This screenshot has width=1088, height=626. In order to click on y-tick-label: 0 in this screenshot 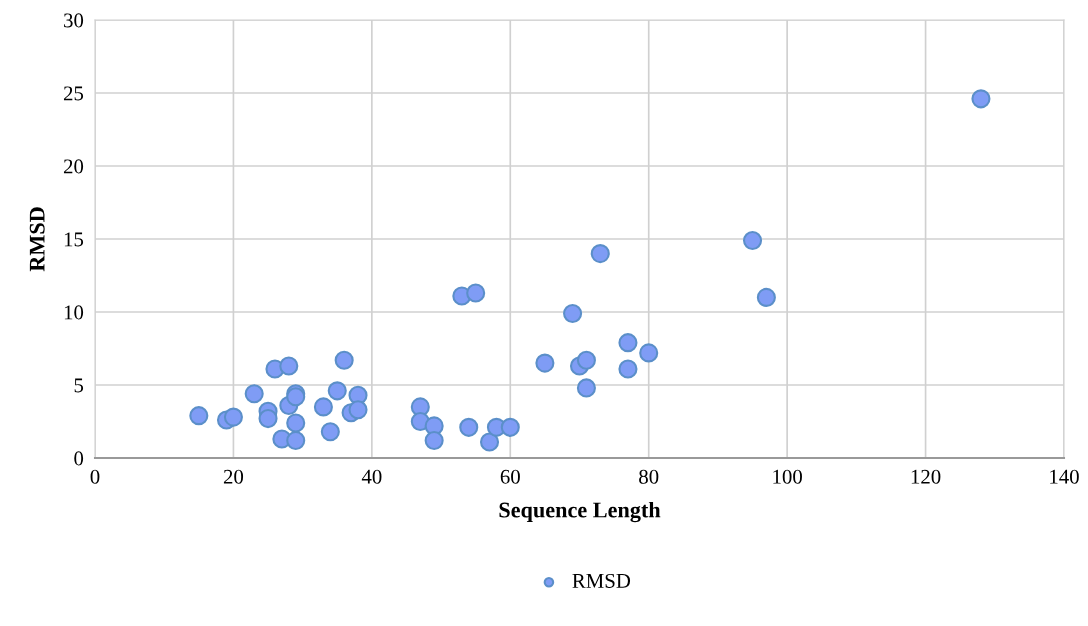, I will do `click(79, 458)`.